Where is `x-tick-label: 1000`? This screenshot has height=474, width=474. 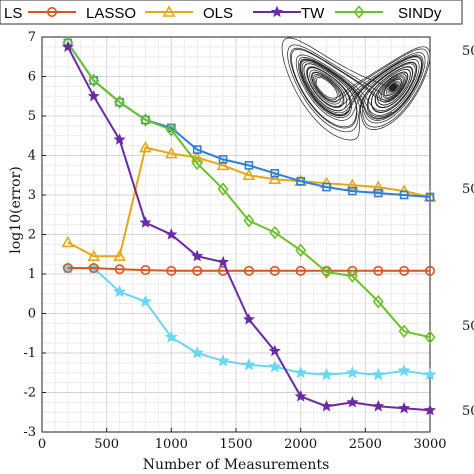
x-tick-label: 1000 is located at coordinates (171, 444).